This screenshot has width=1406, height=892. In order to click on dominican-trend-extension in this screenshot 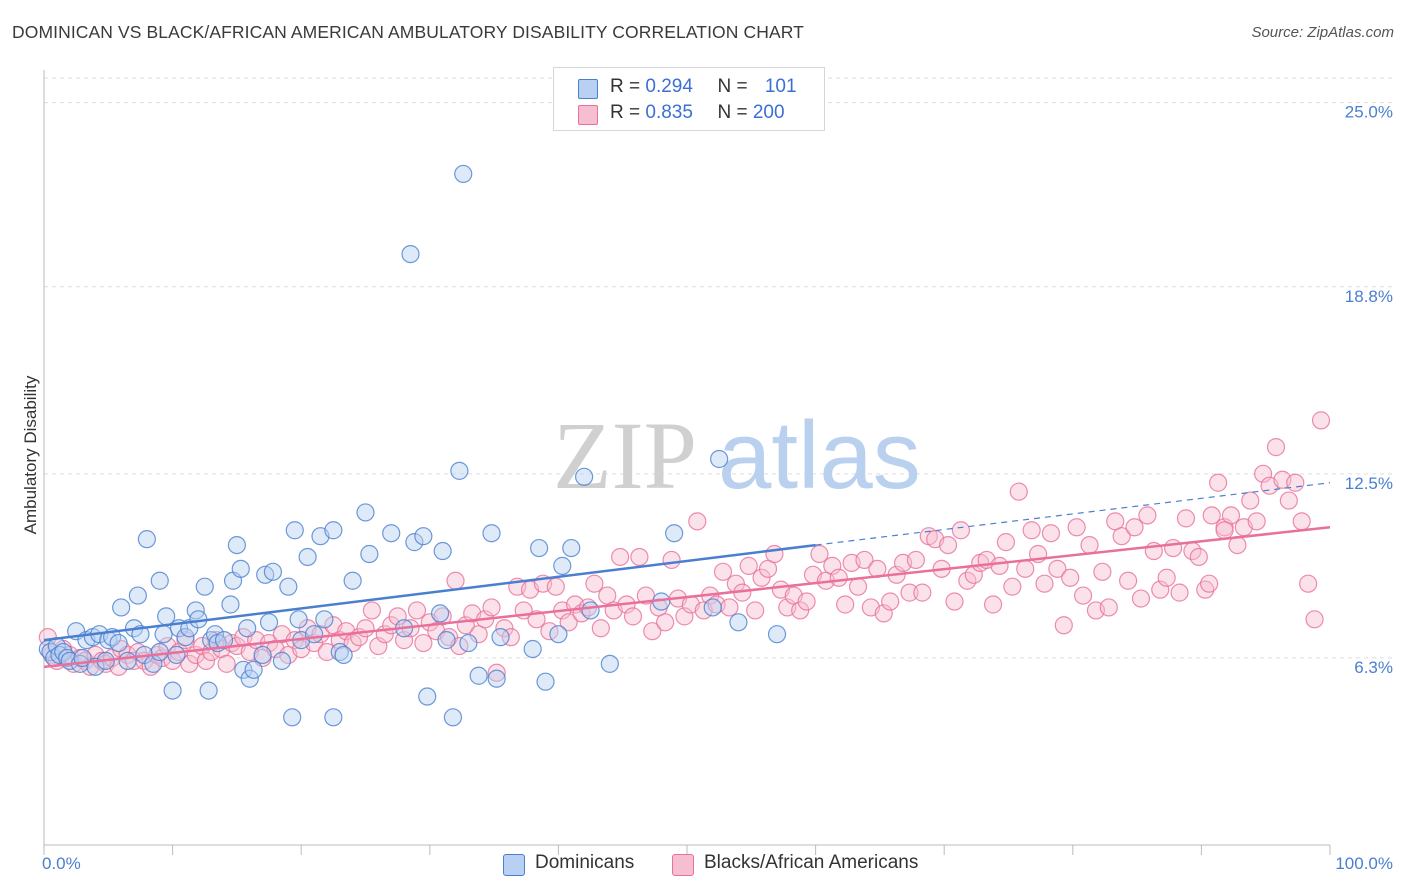, I will do `click(1073, 514)`.